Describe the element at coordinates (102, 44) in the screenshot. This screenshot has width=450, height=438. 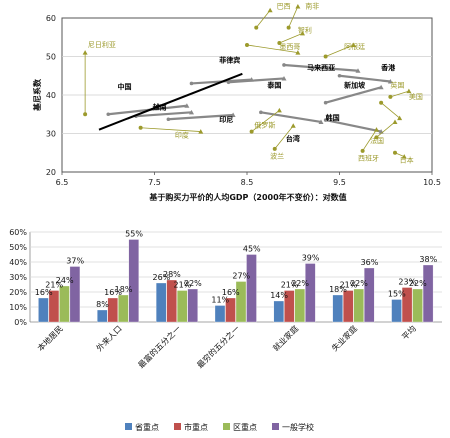
I see `scatter-point-label: 尼日利亚` at that location.